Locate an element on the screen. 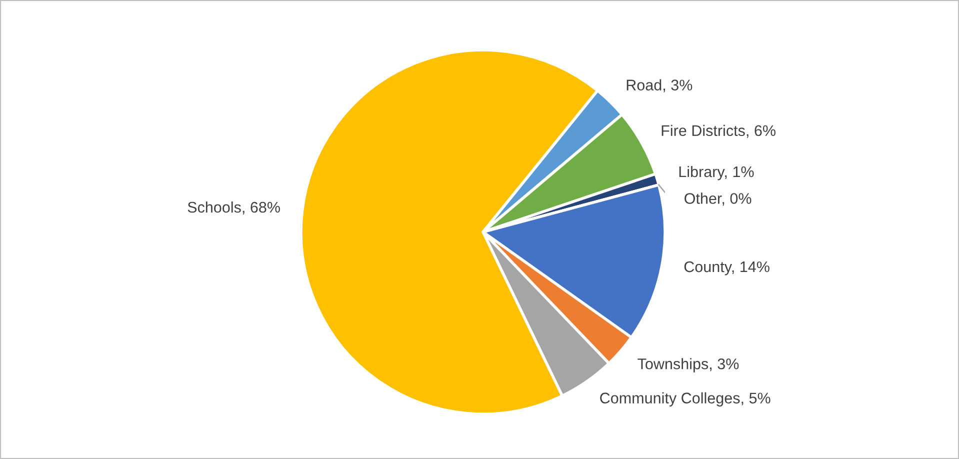 The width and height of the screenshot is (959, 459). slice-label: Library, 1% is located at coordinates (716, 173).